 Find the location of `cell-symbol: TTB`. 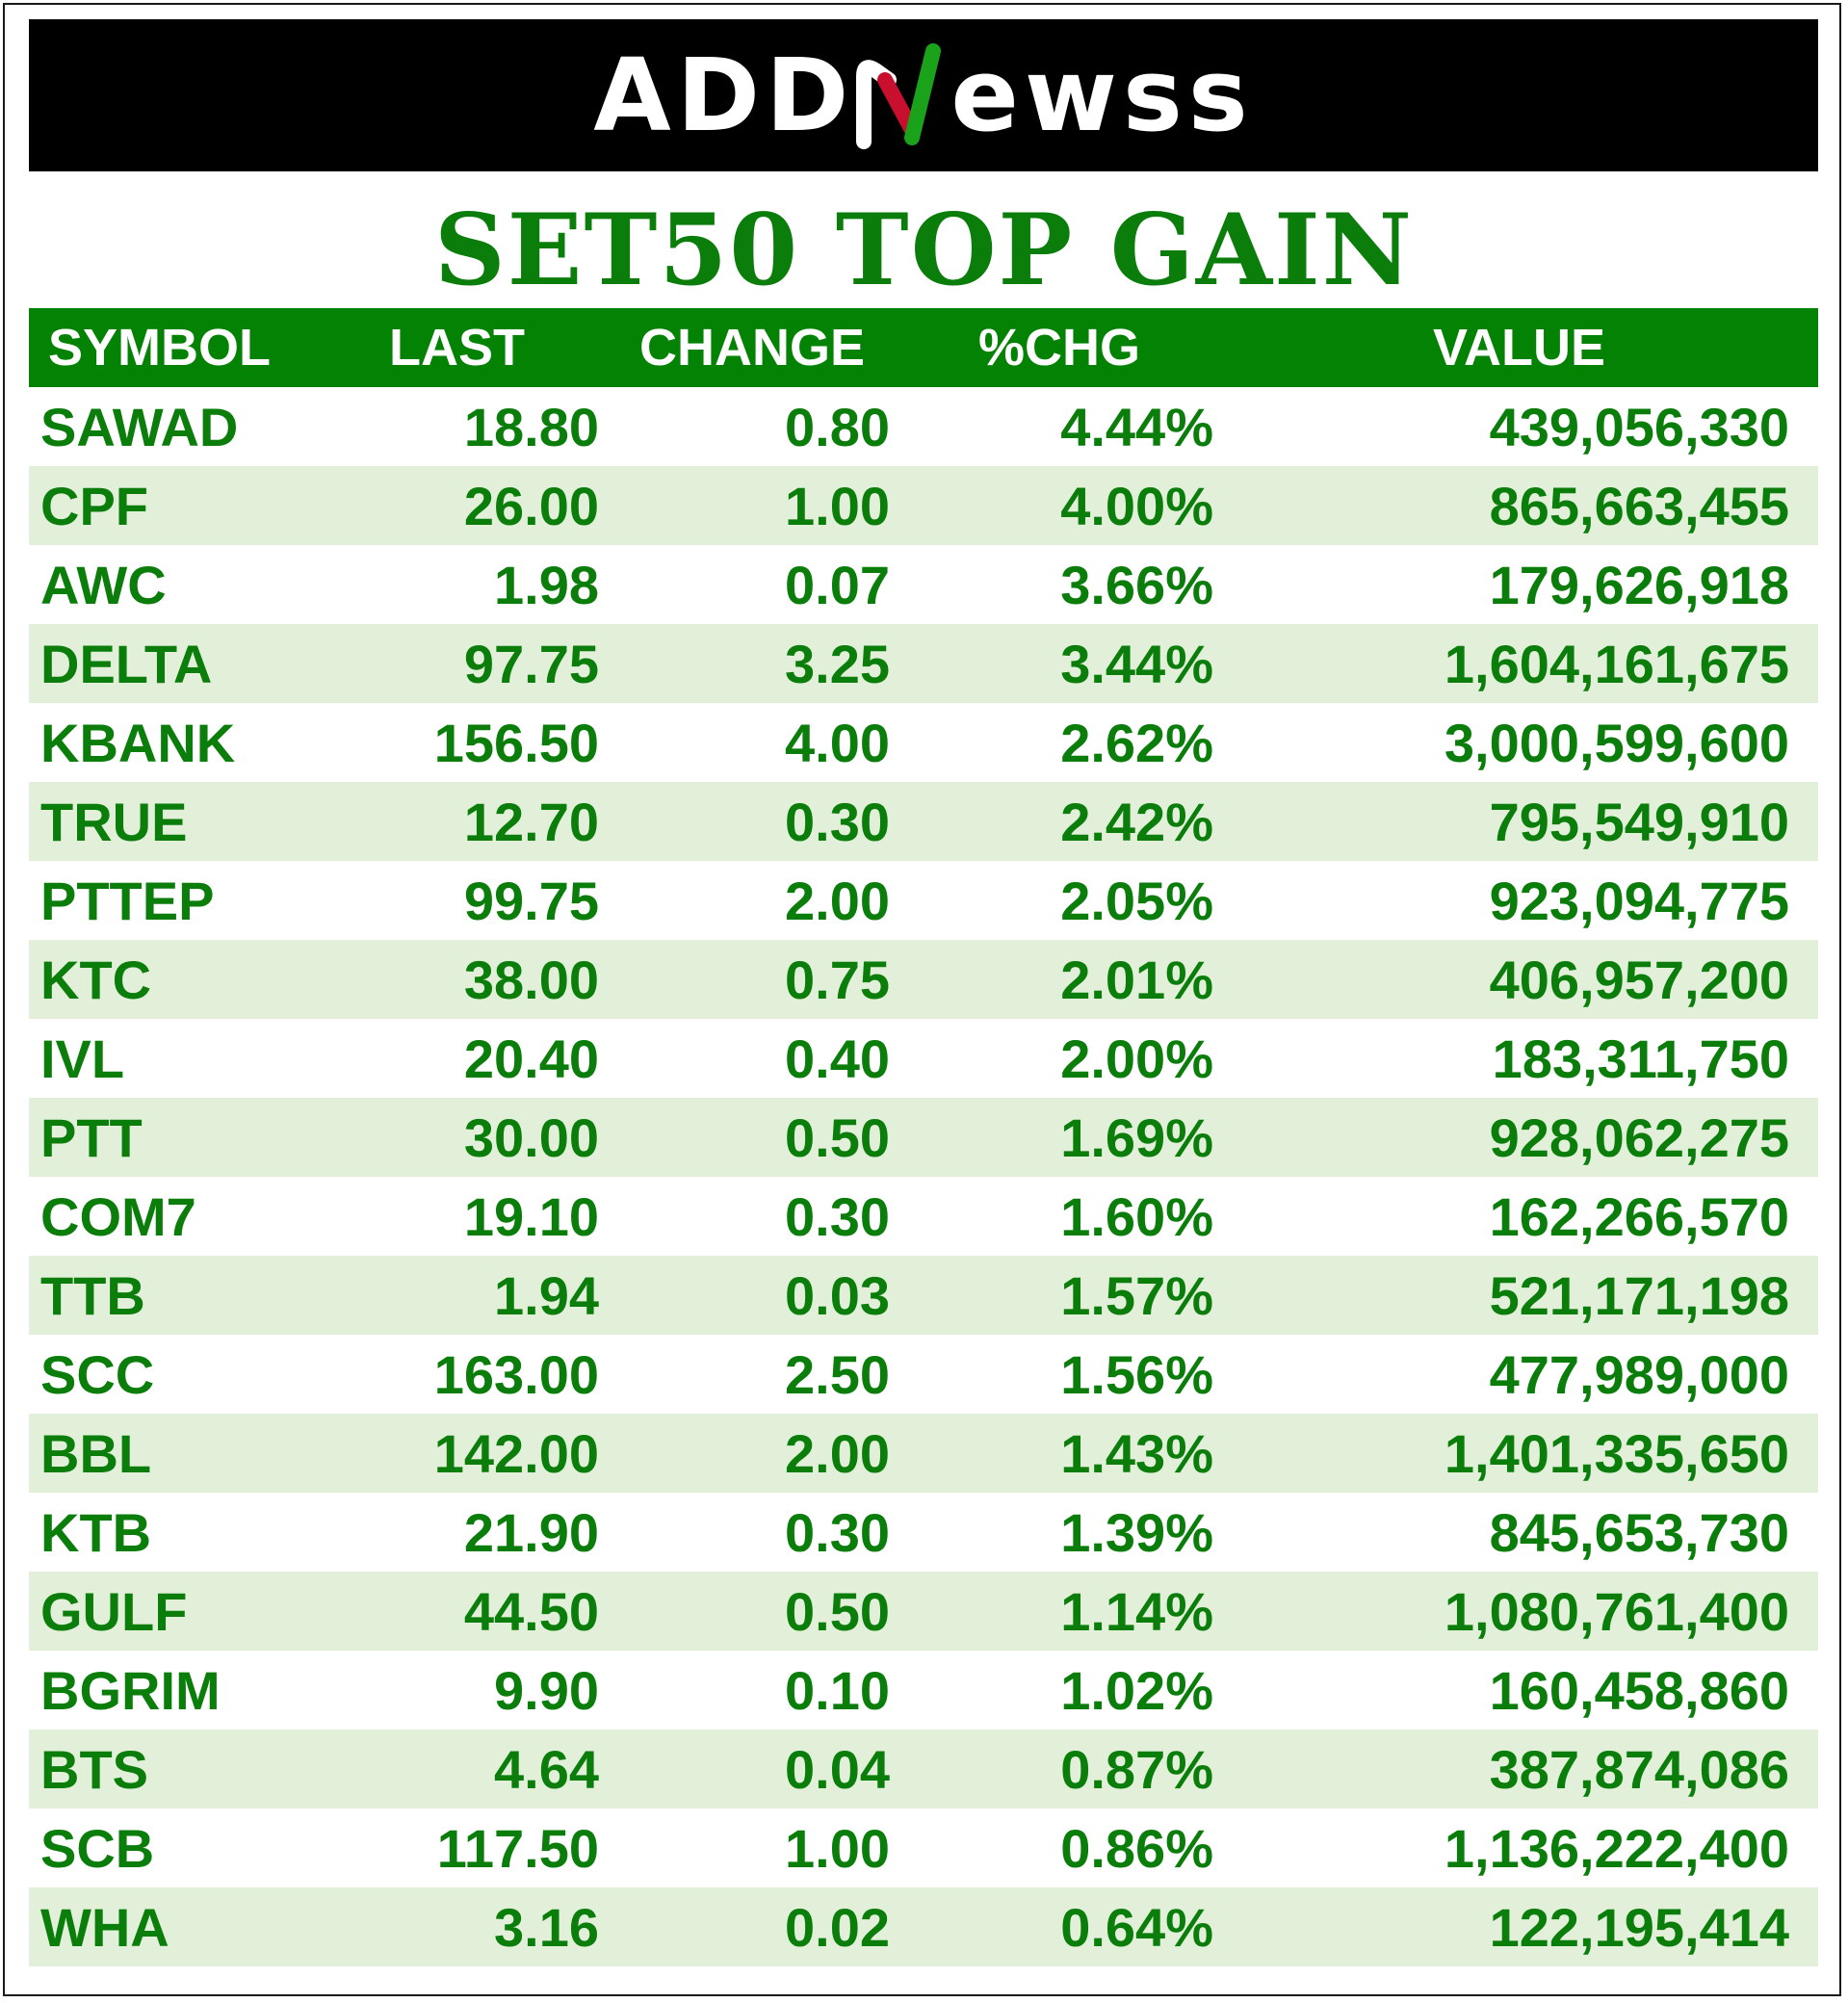

cell-symbol: TTB is located at coordinates (92, 1295).